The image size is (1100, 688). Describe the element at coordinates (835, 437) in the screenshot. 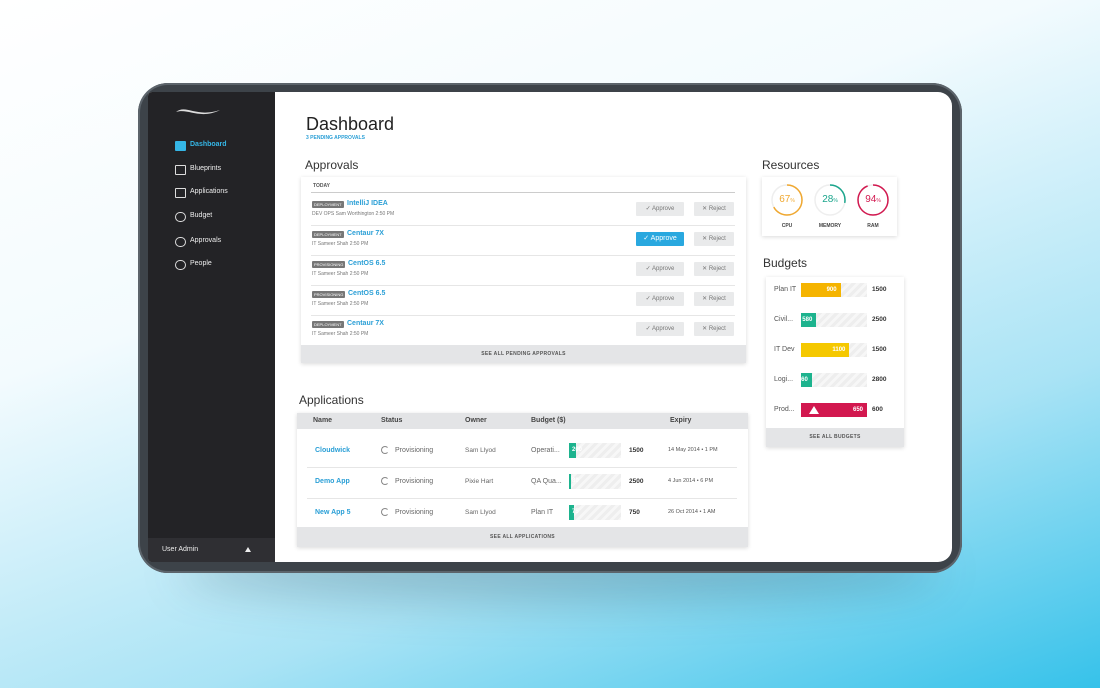

I see `see-all-budgets: SEE ALL BUDGETS` at that location.